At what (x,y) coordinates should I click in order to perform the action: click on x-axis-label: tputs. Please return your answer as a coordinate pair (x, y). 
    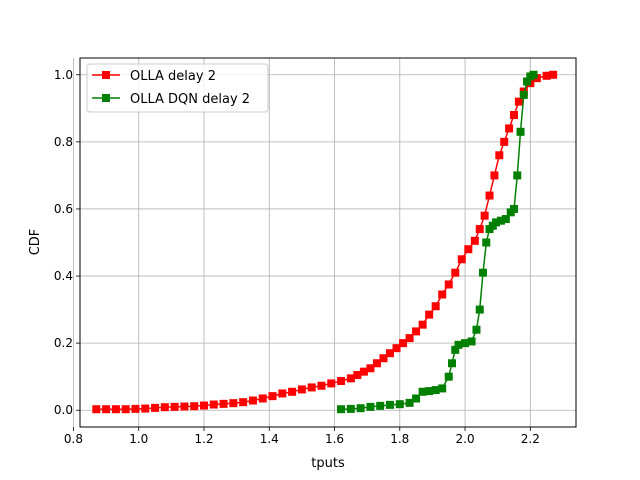
    Looking at the image, I should click on (328, 463).